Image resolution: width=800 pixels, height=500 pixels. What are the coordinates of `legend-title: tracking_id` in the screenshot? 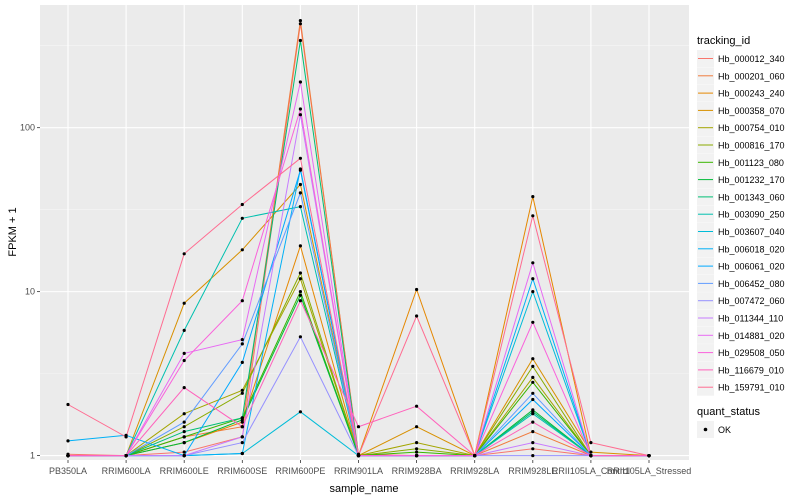 It's located at (723, 41).